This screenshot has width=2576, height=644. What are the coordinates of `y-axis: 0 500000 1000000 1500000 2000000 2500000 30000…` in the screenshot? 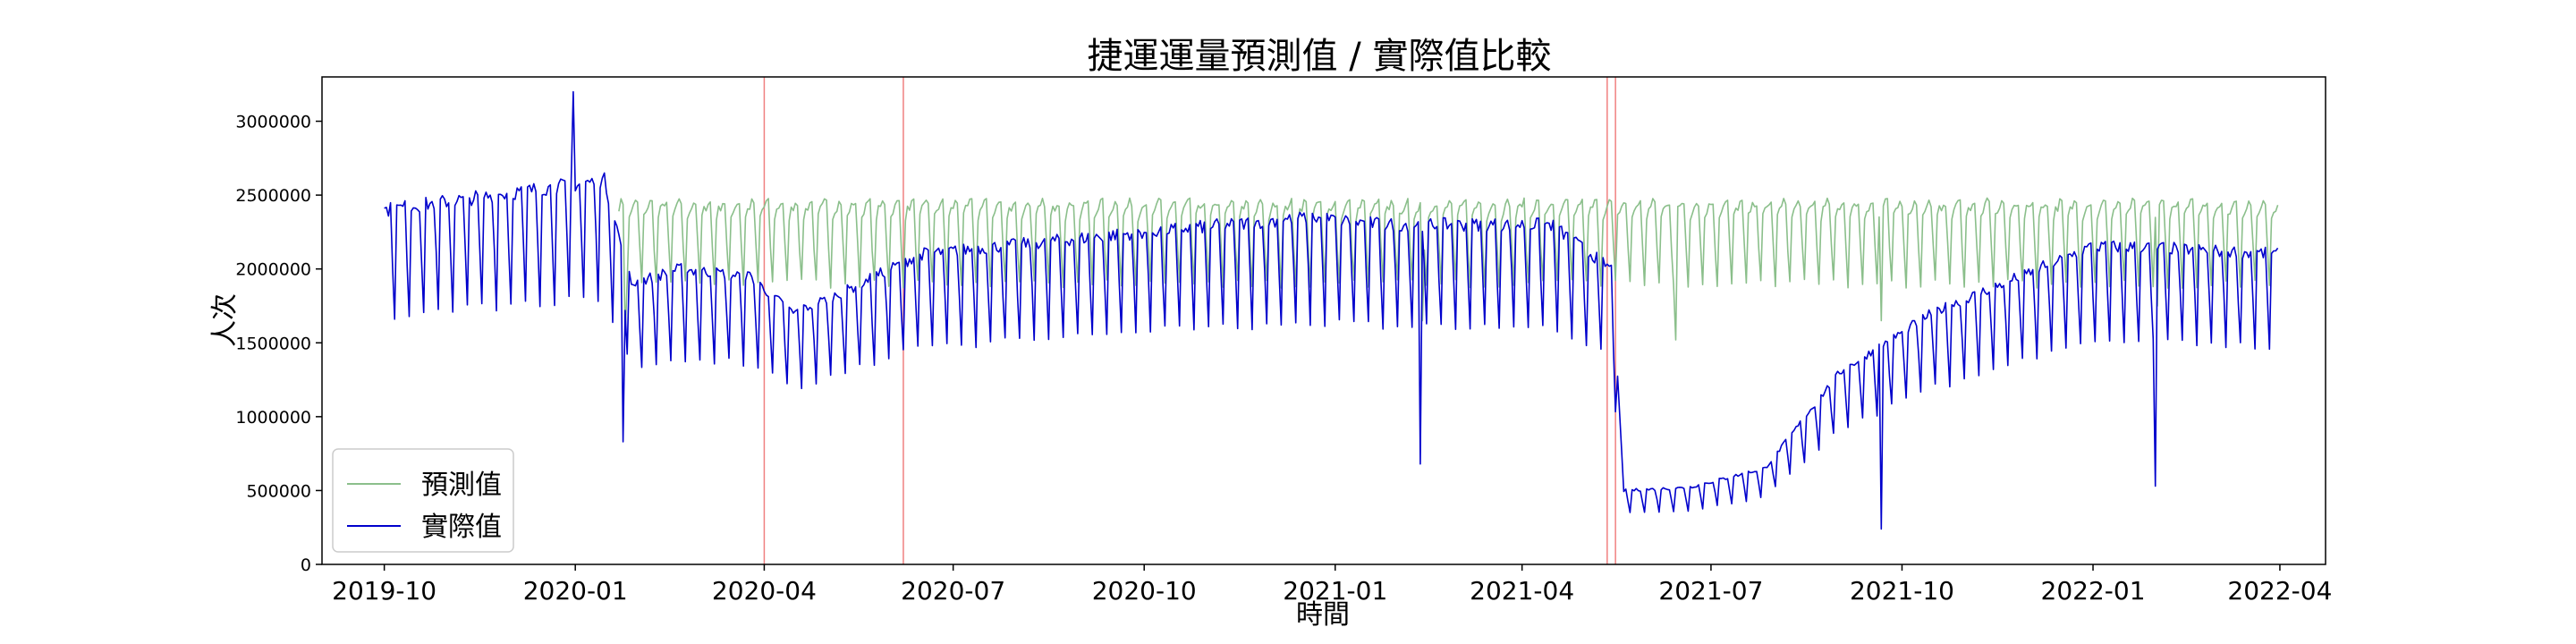 It's located at (278, 344).